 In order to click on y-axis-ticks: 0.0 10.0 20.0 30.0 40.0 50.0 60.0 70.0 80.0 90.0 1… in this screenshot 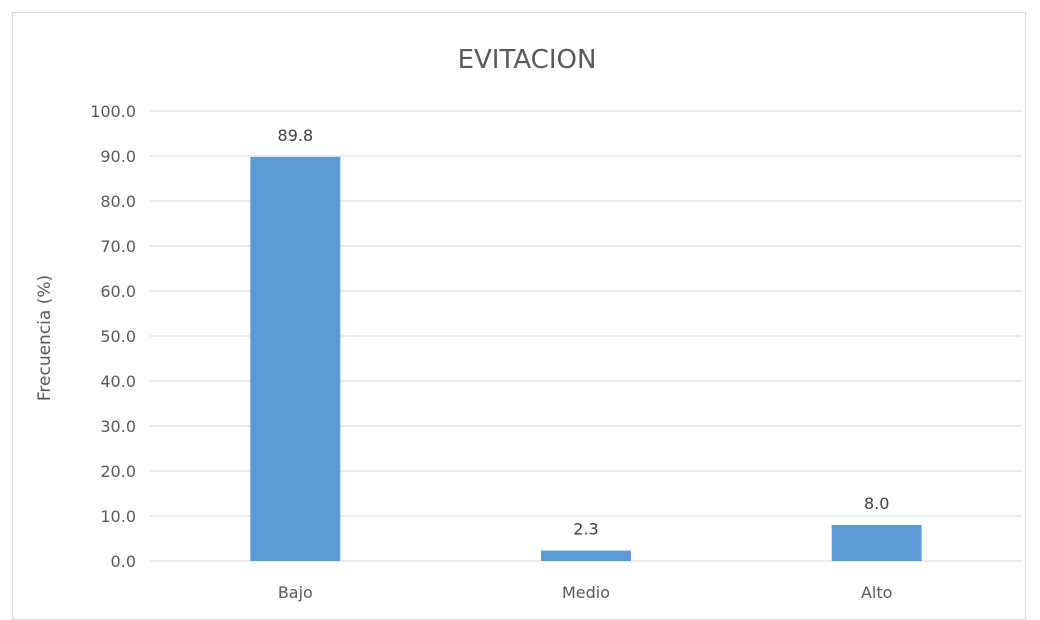, I will do `click(113, 336)`.